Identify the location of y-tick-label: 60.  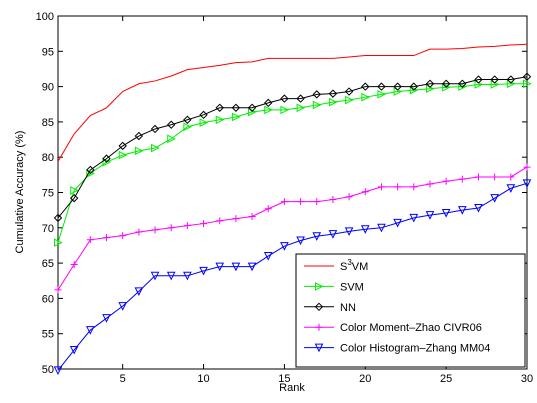
(48, 299).